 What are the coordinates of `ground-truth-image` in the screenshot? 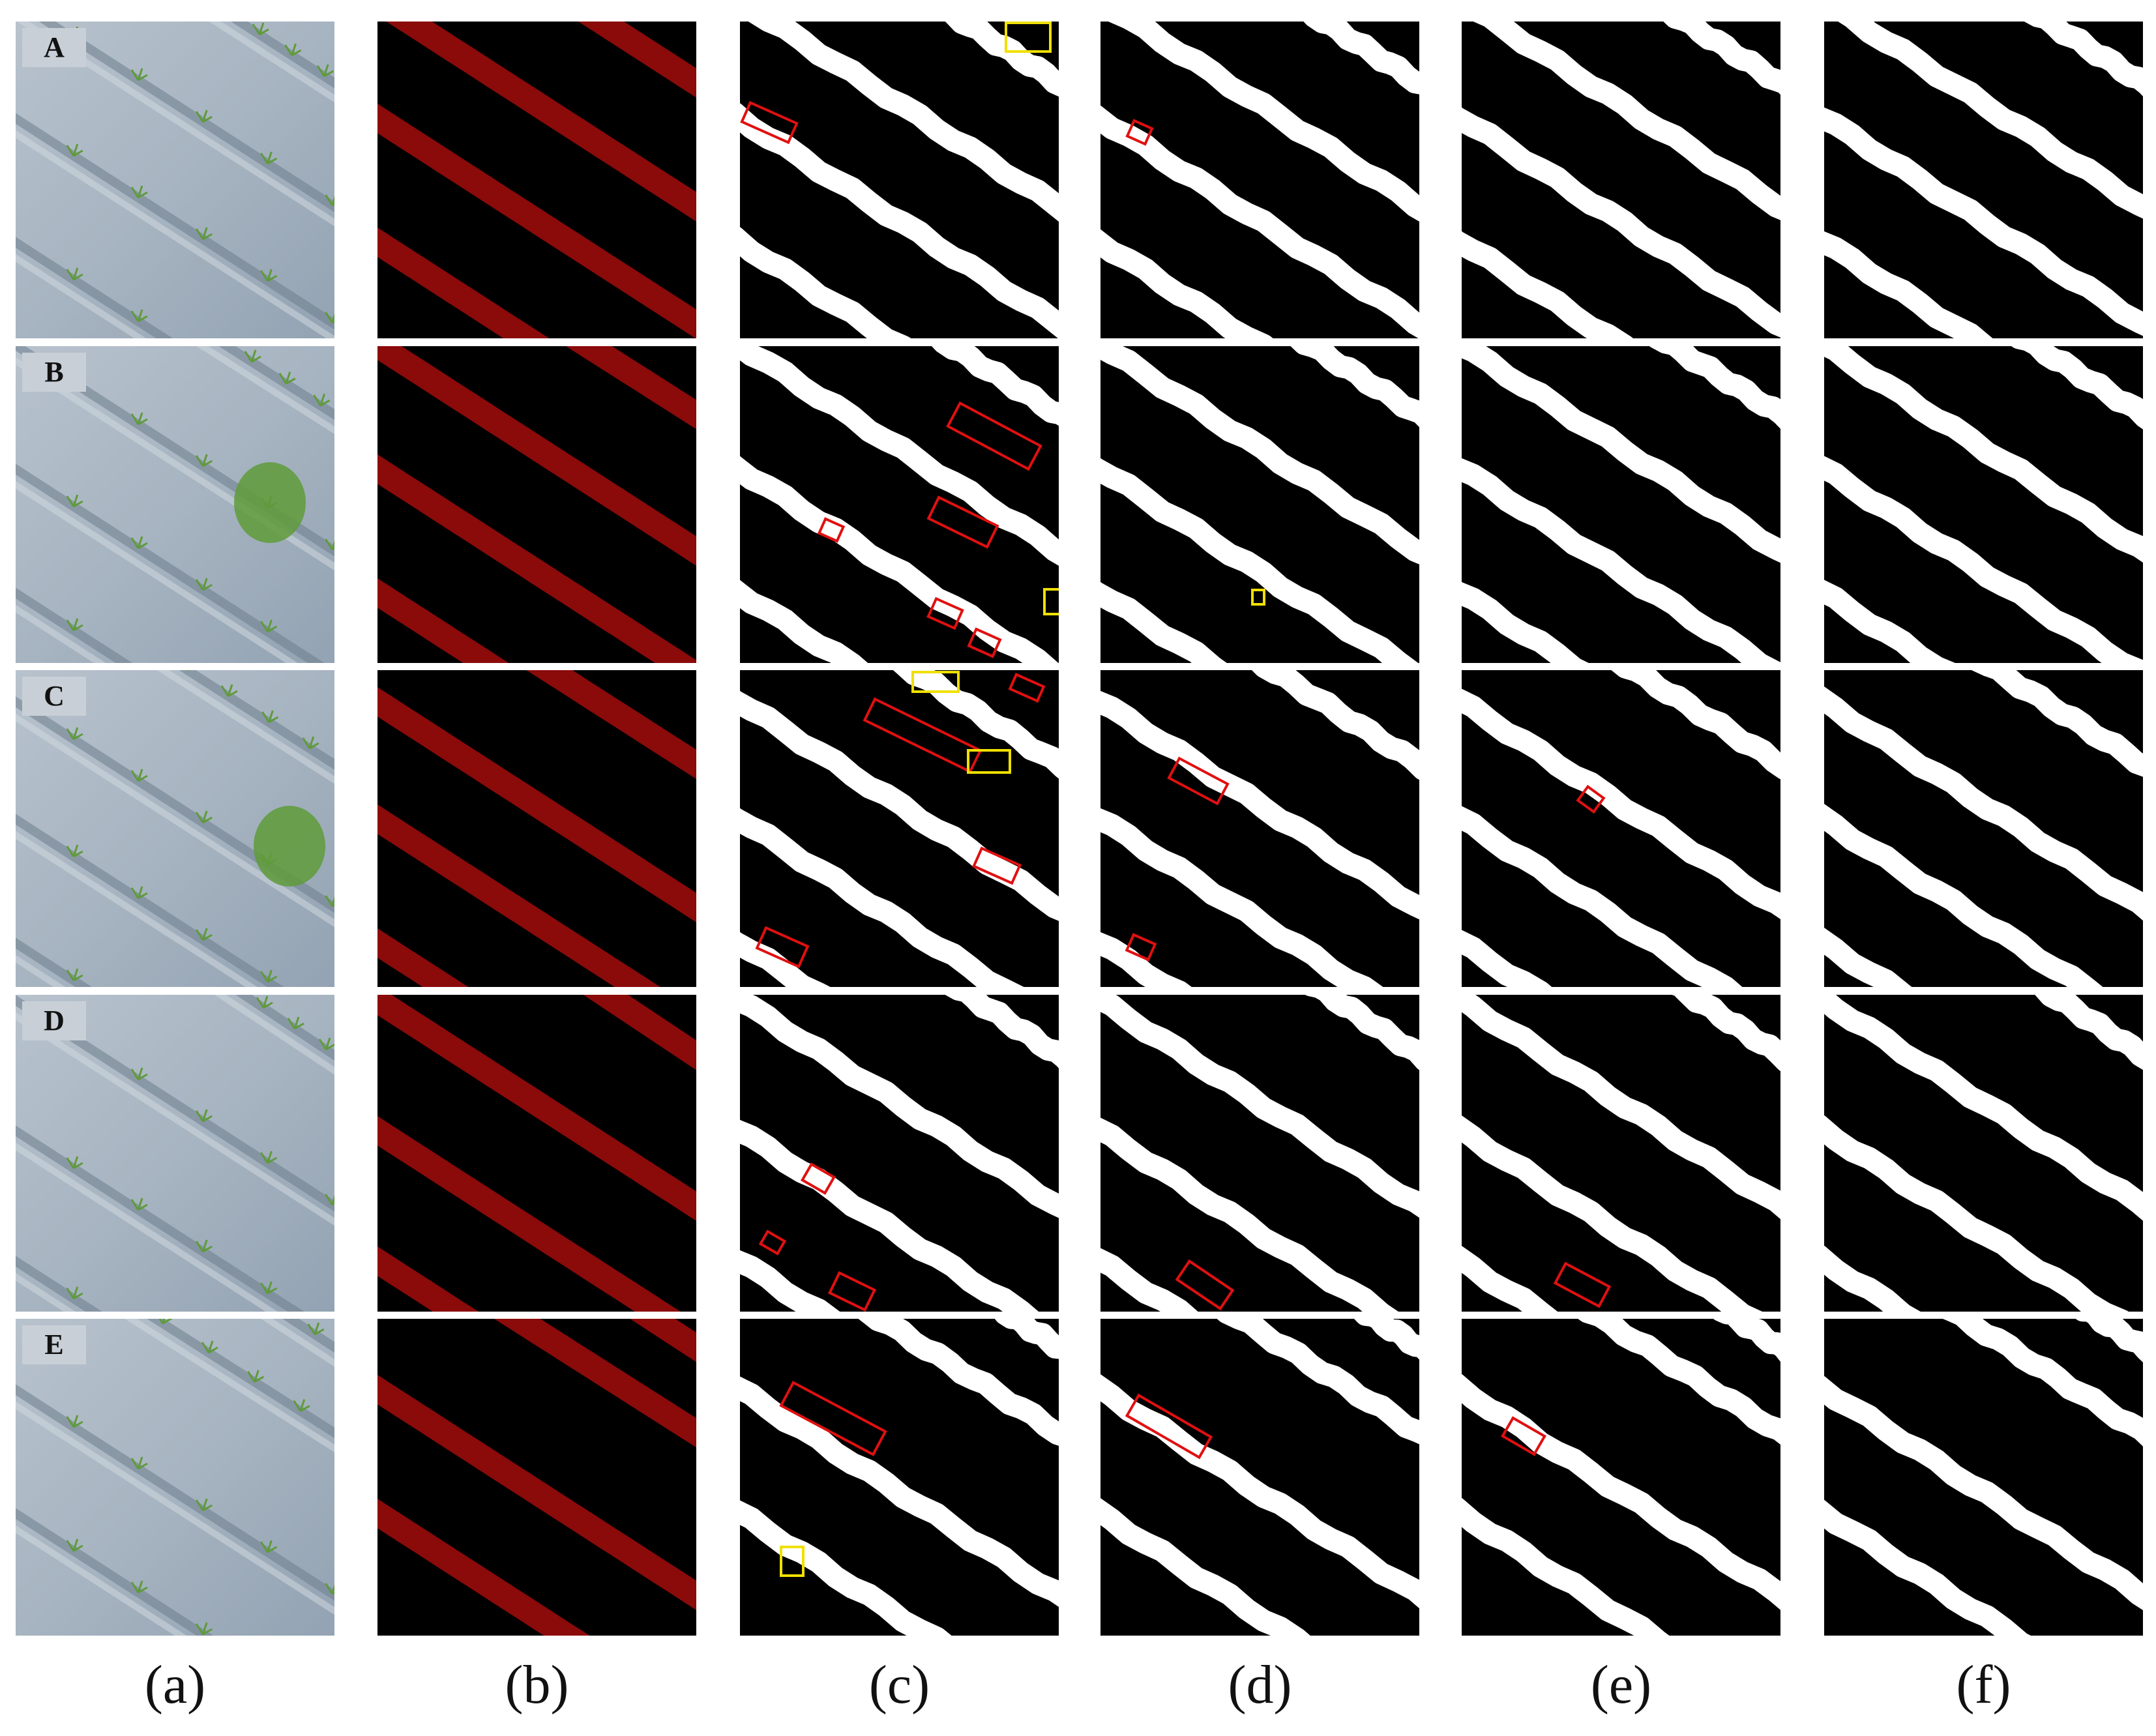 It's located at (536, 1153).